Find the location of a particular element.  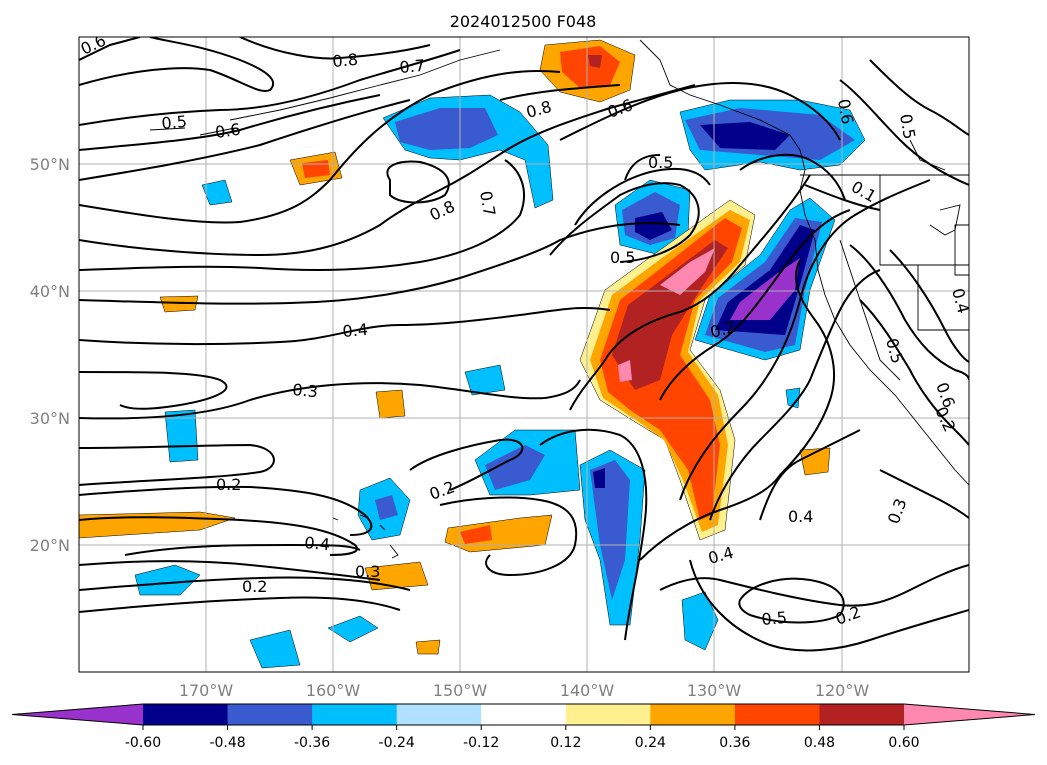

colorbar-tick-label: 0.60 is located at coordinates (903, 743).